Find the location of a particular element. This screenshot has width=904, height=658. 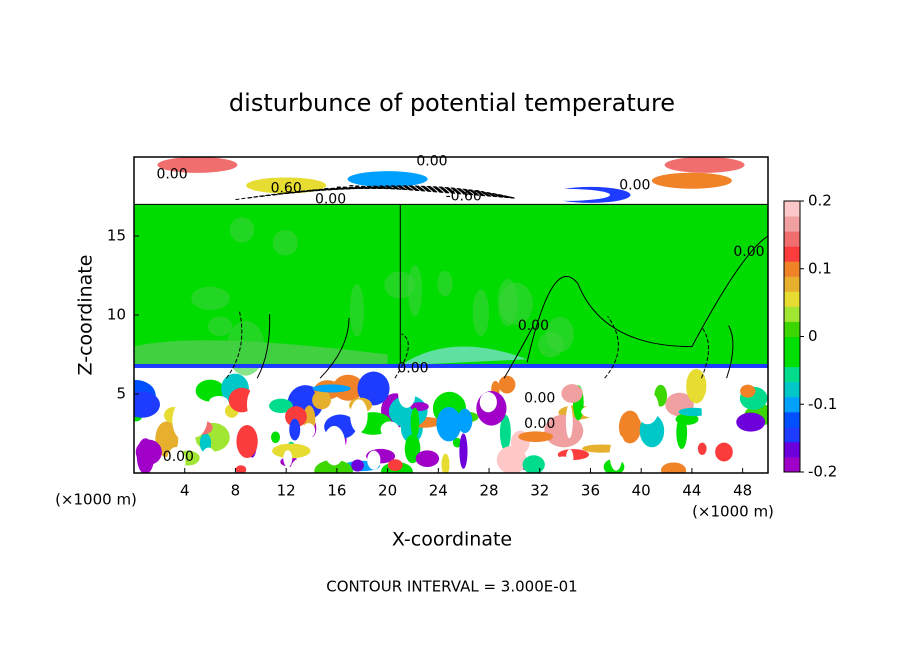

contour-interval: CONTOUR INTERVAL = 3.000E-01 is located at coordinates (451, 587).